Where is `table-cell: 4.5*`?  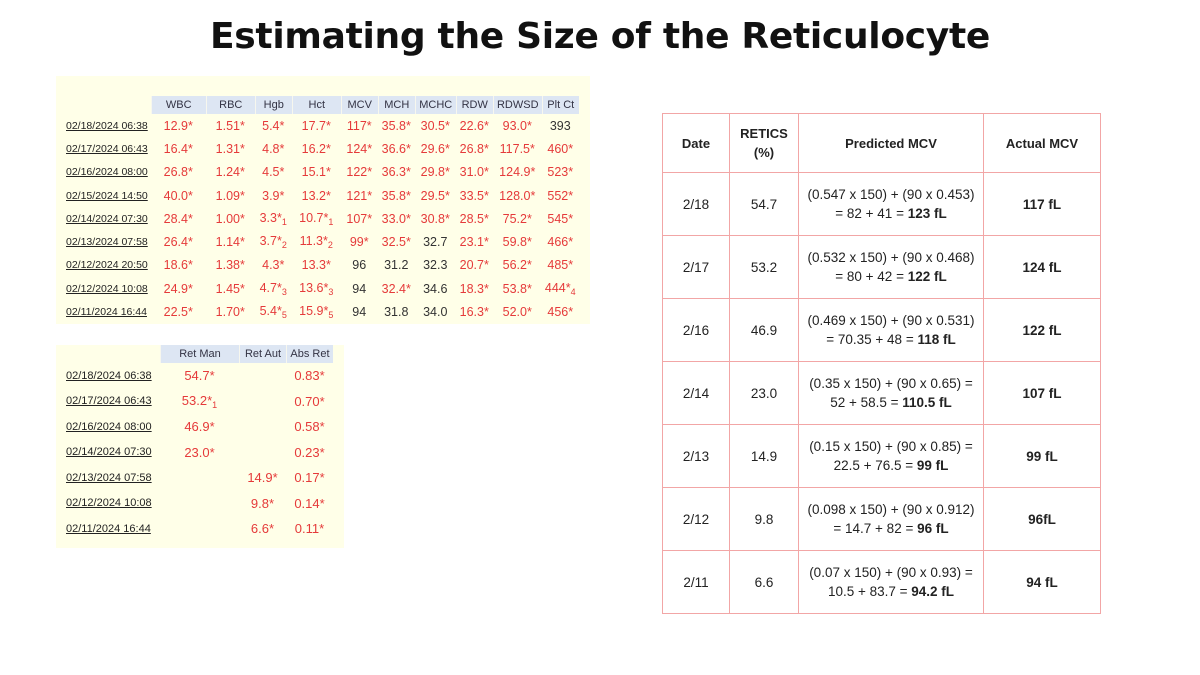 table-cell: 4.5* is located at coordinates (273, 172).